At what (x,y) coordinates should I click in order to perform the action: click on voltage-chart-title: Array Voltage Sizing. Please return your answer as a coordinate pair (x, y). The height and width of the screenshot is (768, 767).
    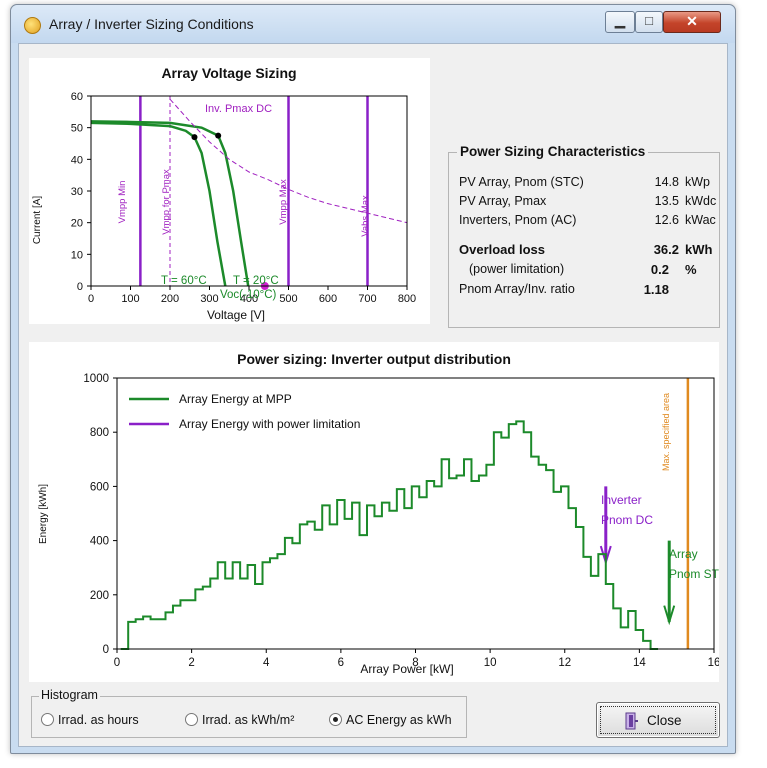
    Looking at the image, I should click on (228, 73).